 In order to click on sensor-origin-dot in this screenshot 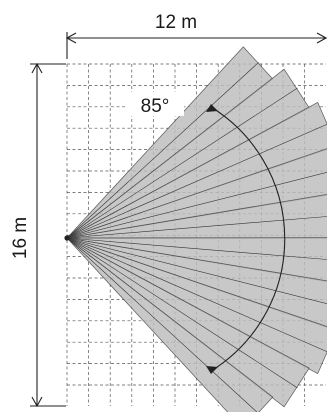, I will do `click(67, 238)`.